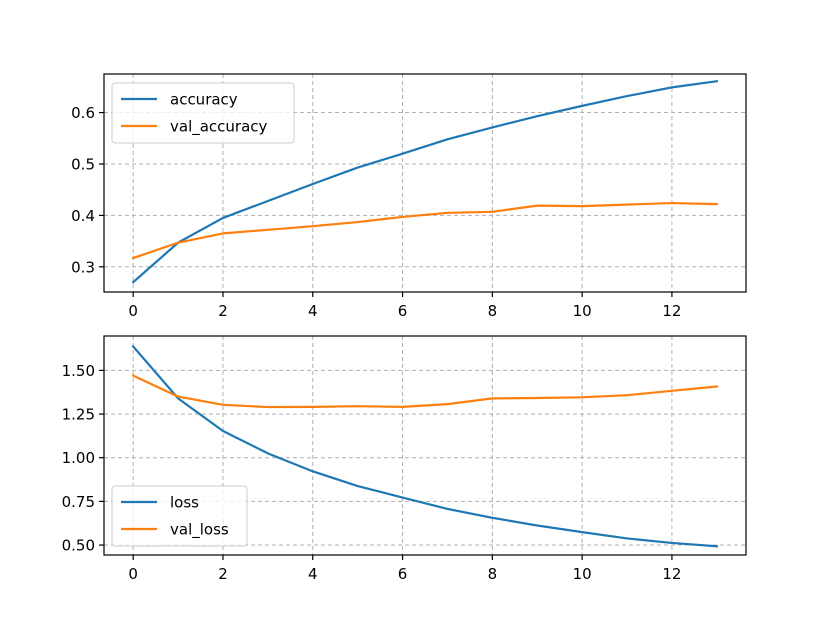 This screenshot has height=623, width=830. Describe the element at coordinates (78, 546) in the screenshot. I see `loss-y-tick-label: 0.50` at that location.